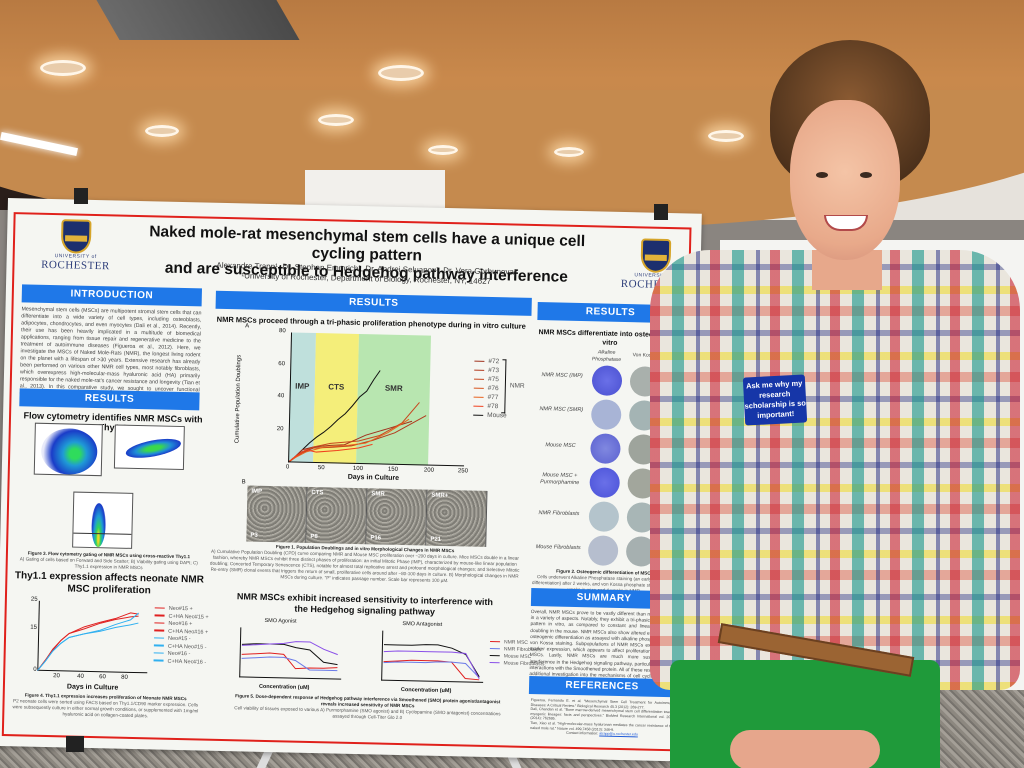 This screenshot has height=768, width=1024. What do you see at coordinates (397, 517) in the screenshot?
I see `micrograph-smr: SMR P16` at bounding box center [397, 517].